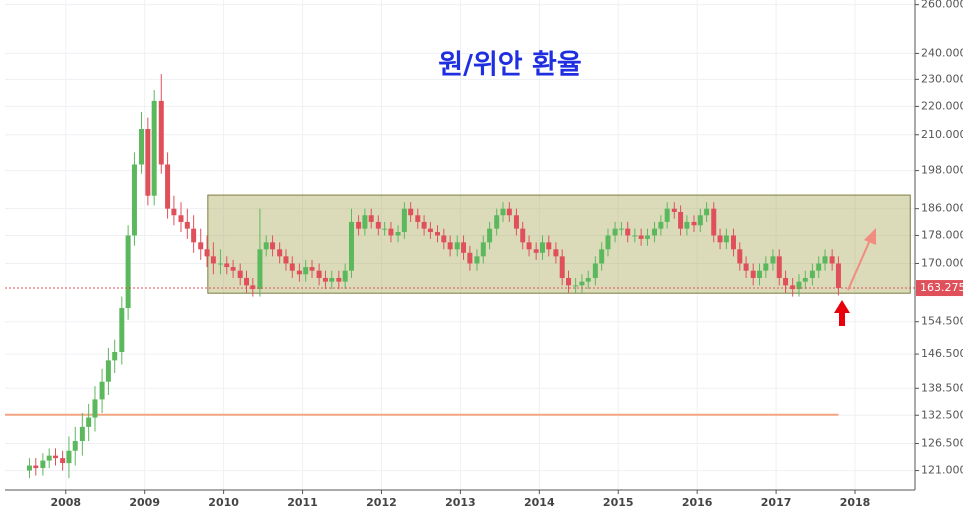 The height and width of the screenshot is (513, 963). Describe the element at coordinates (842, 313) in the screenshot. I see `red-arrow` at that location.